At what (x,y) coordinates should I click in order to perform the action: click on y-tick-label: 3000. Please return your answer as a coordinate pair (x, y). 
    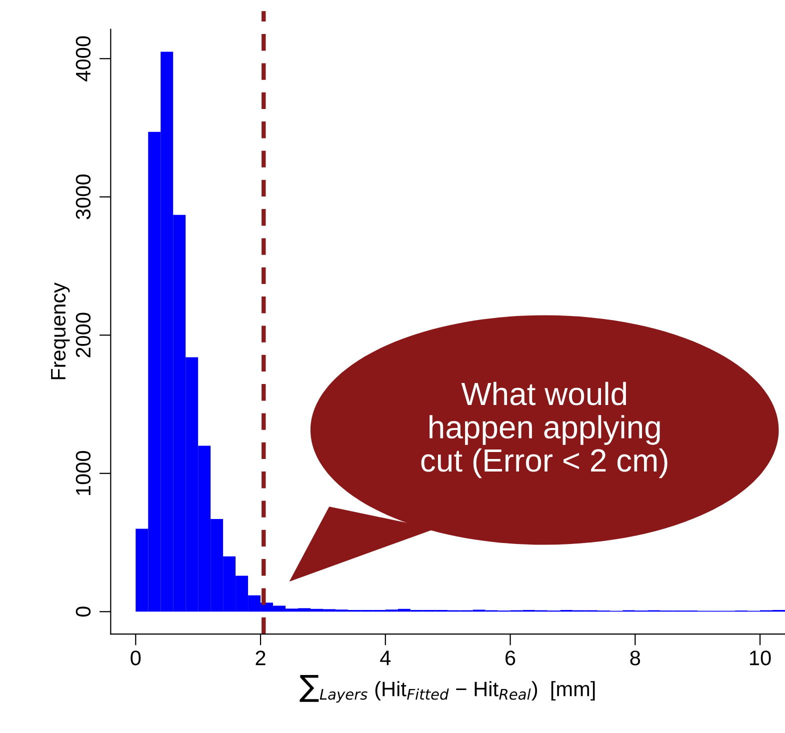
    Looking at the image, I should click on (83, 197).